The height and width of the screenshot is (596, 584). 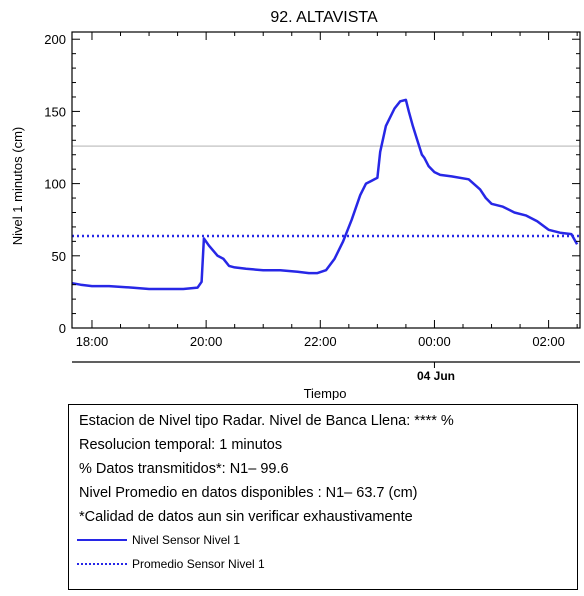 What do you see at coordinates (102, 564) in the screenshot?
I see `legend-dotted-swatch` at bounding box center [102, 564].